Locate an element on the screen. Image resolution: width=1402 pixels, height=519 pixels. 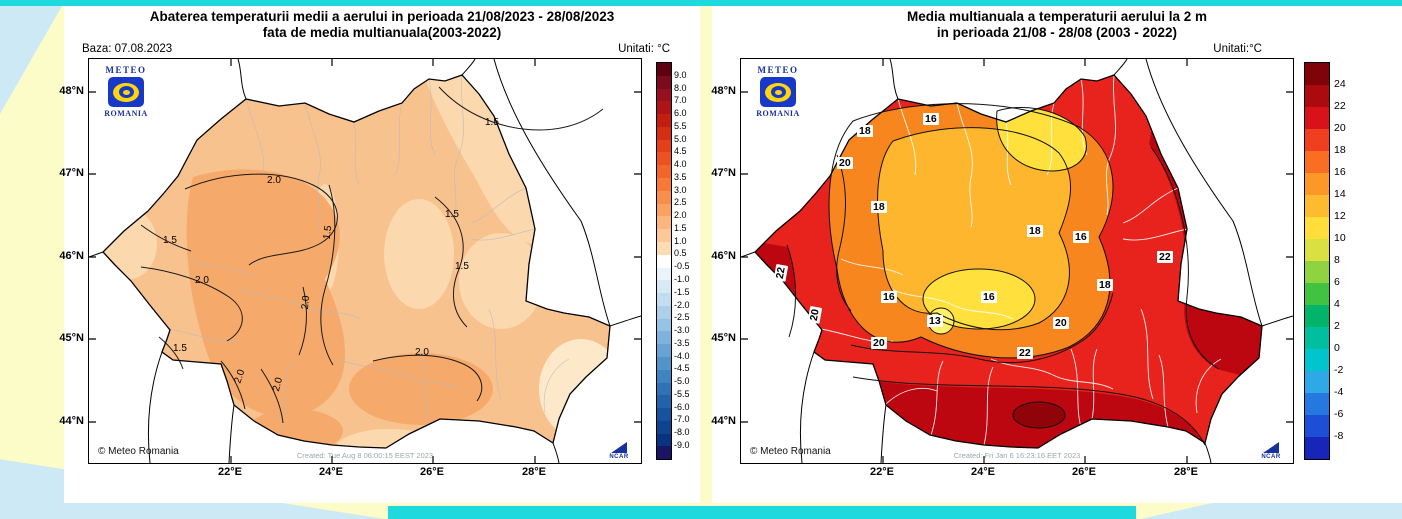
colorbar-tick-label: 9.0 is located at coordinates (680, 74).